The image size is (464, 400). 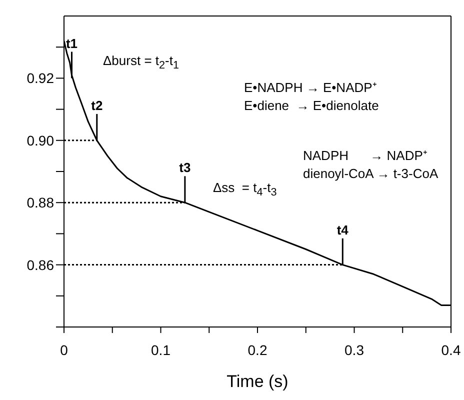 I want to click on annotation: E•NADPH → E•NADP⁺, so click(x=310, y=87).